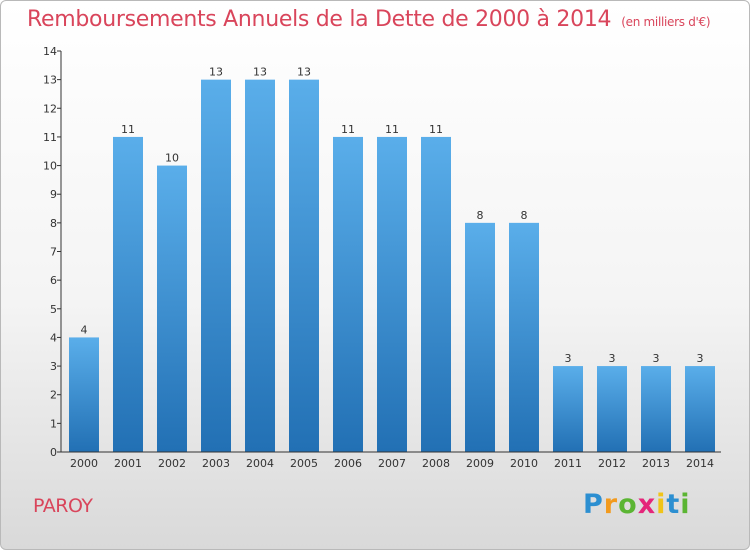 The height and width of the screenshot is (550, 750). What do you see at coordinates (568, 358) in the screenshot?
I see `data-label-2011: 3` at bounding box center [568, 358].